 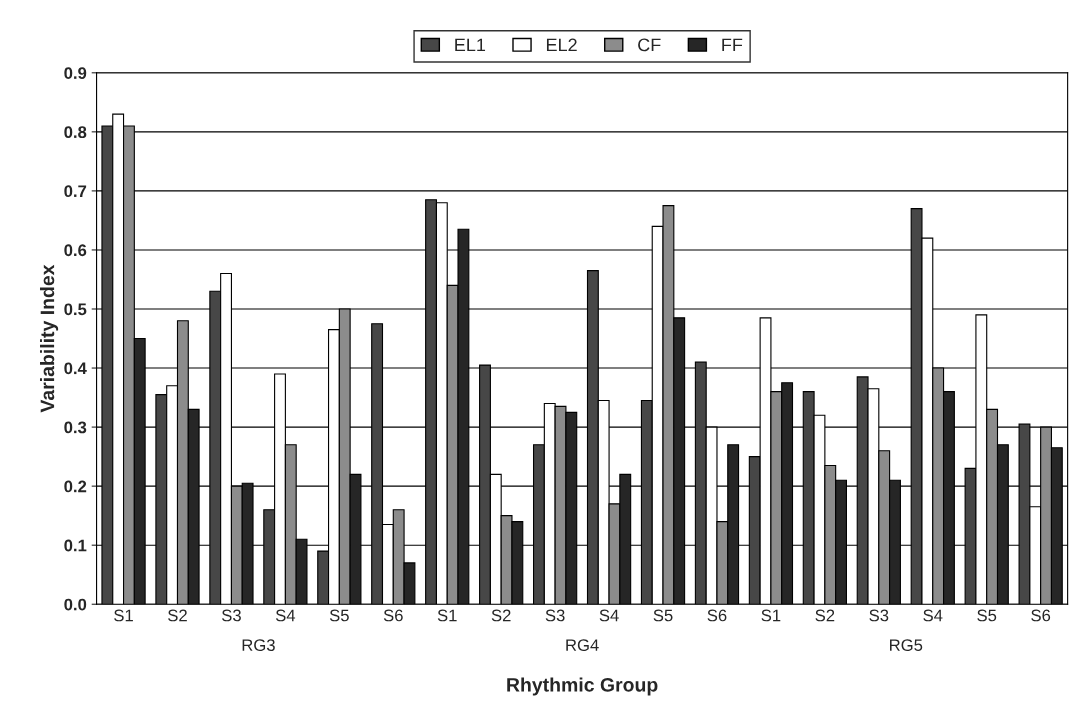 I want to click on y-tick-label: 0.1, so click(x=75, y=545).